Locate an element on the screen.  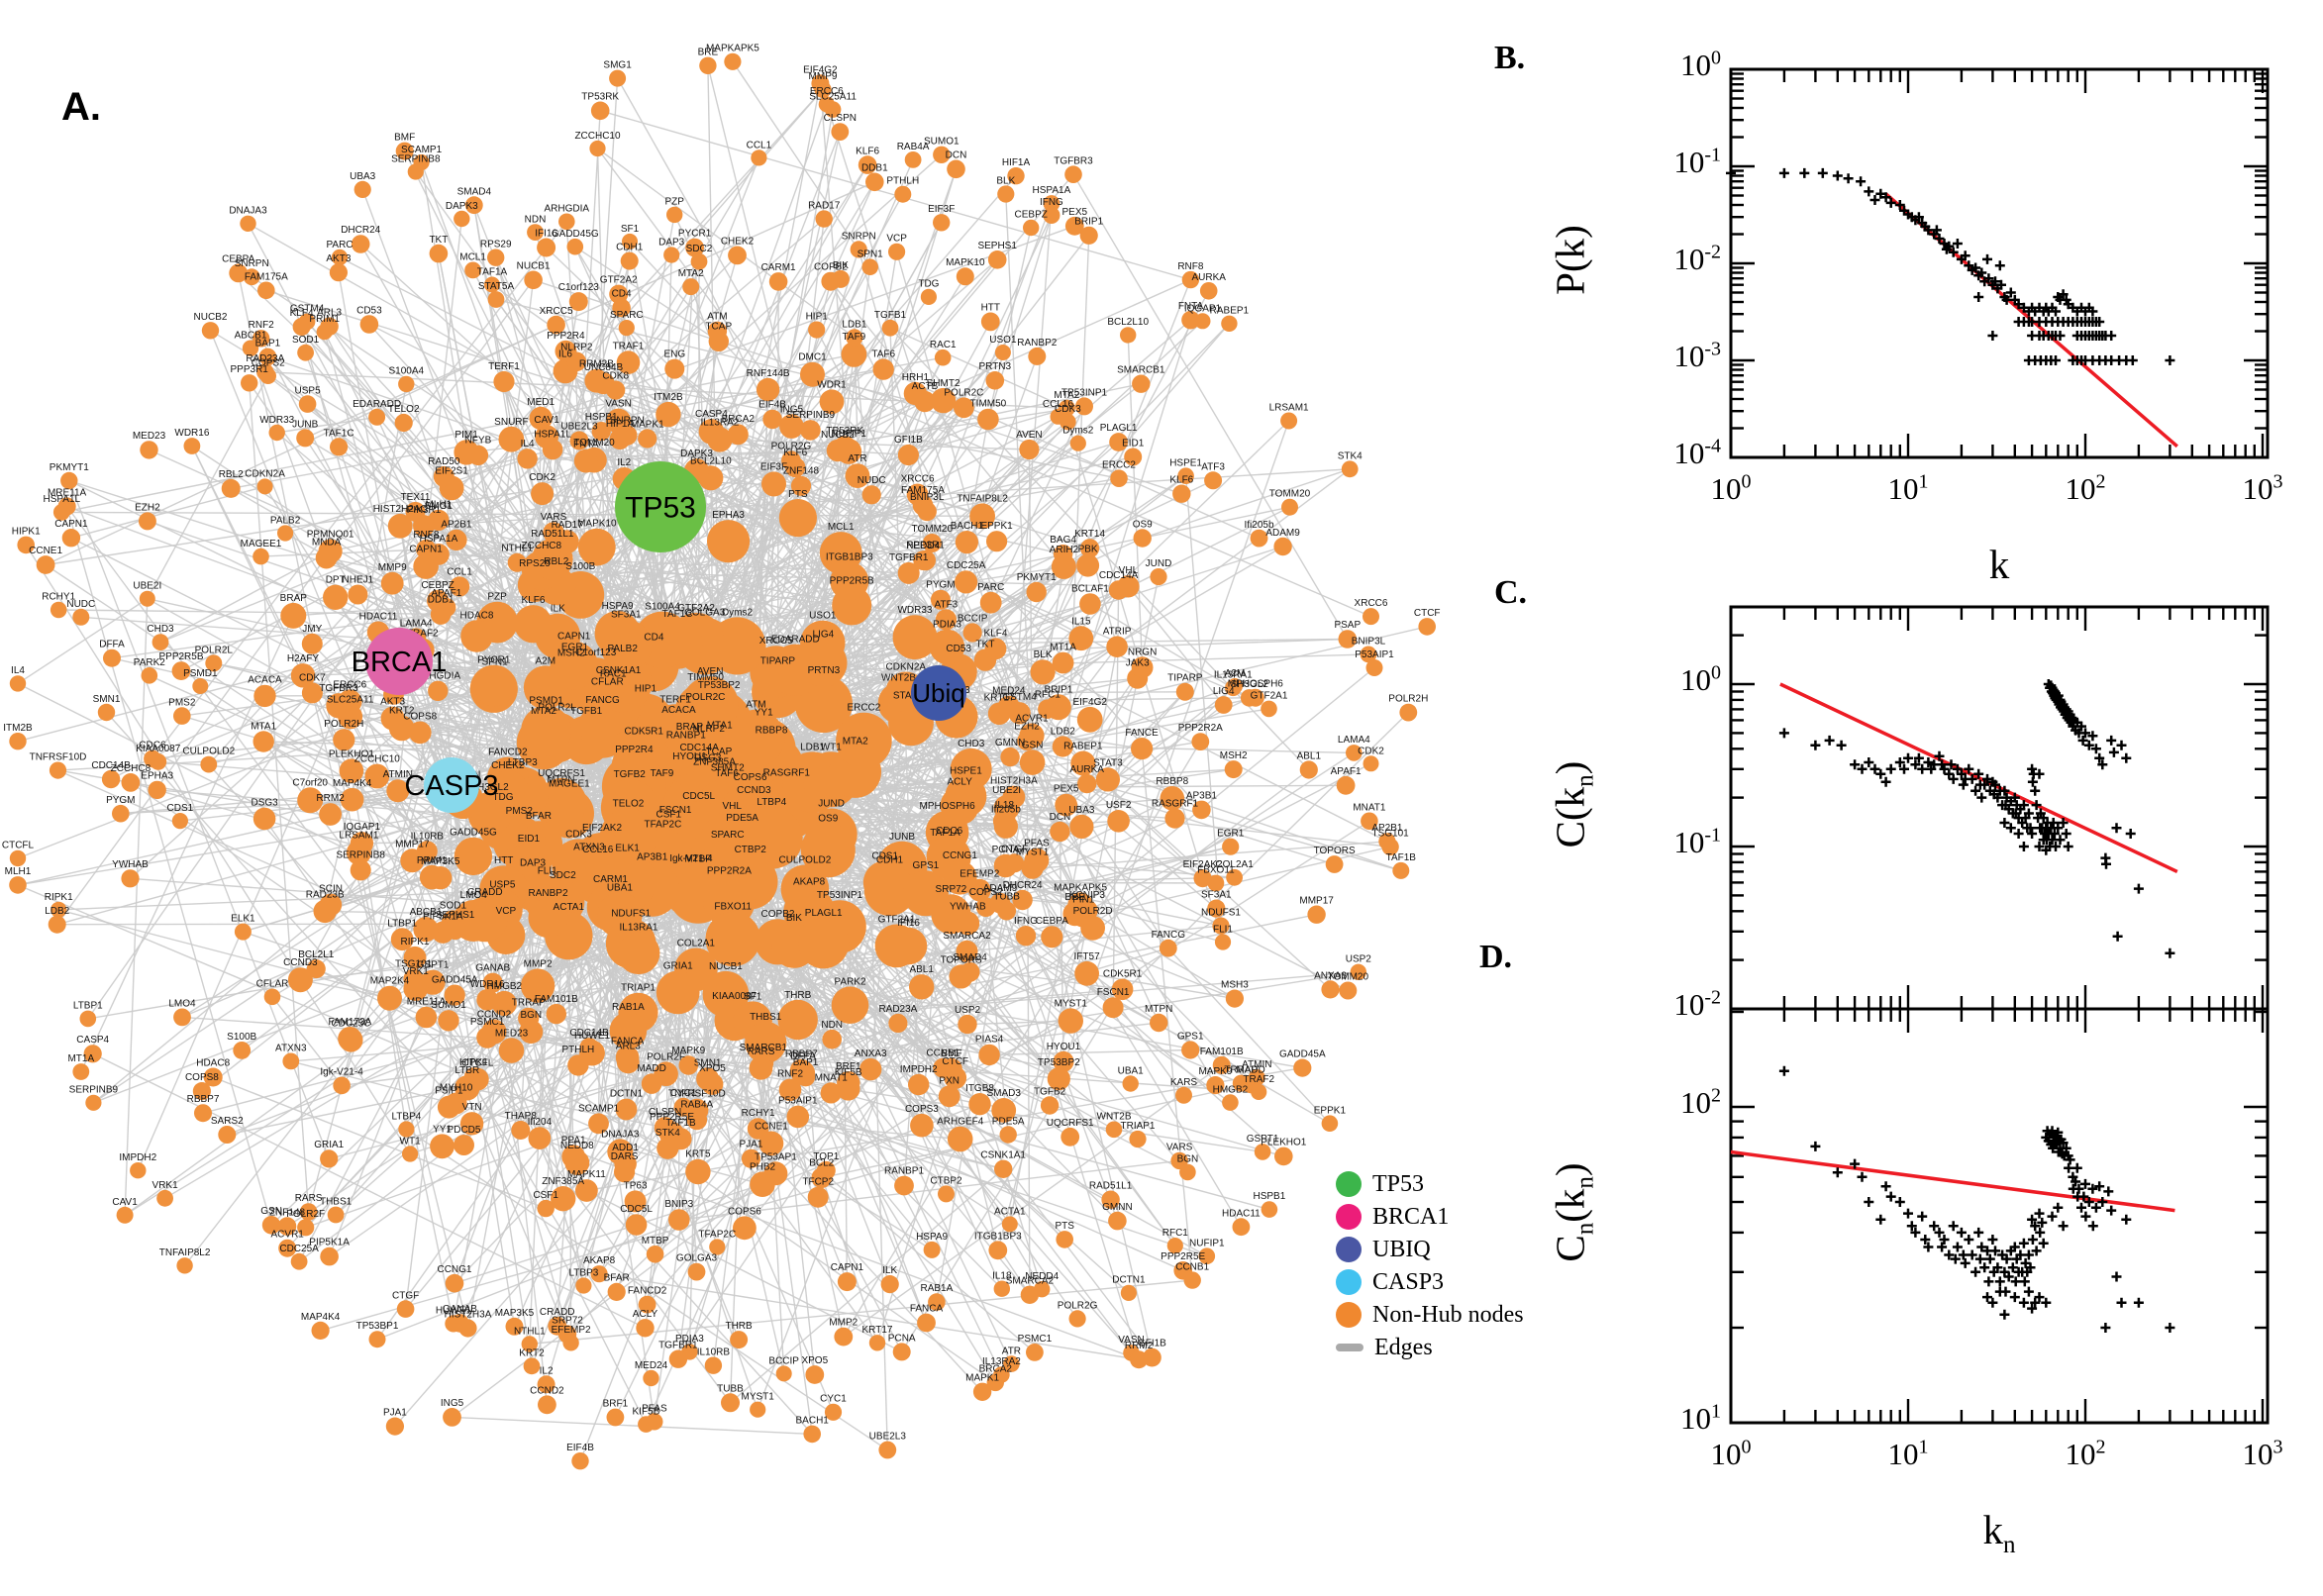
svg-text: TERF1 is located at coordinates (504, 367).